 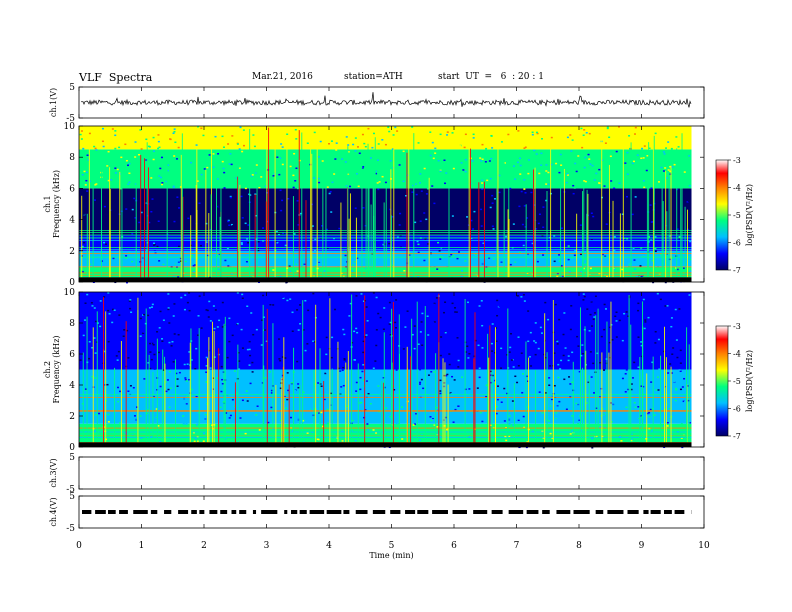 I want to click on ch4-waveform-panel: 5-5ch.4(V), so click(x=377, y=513).